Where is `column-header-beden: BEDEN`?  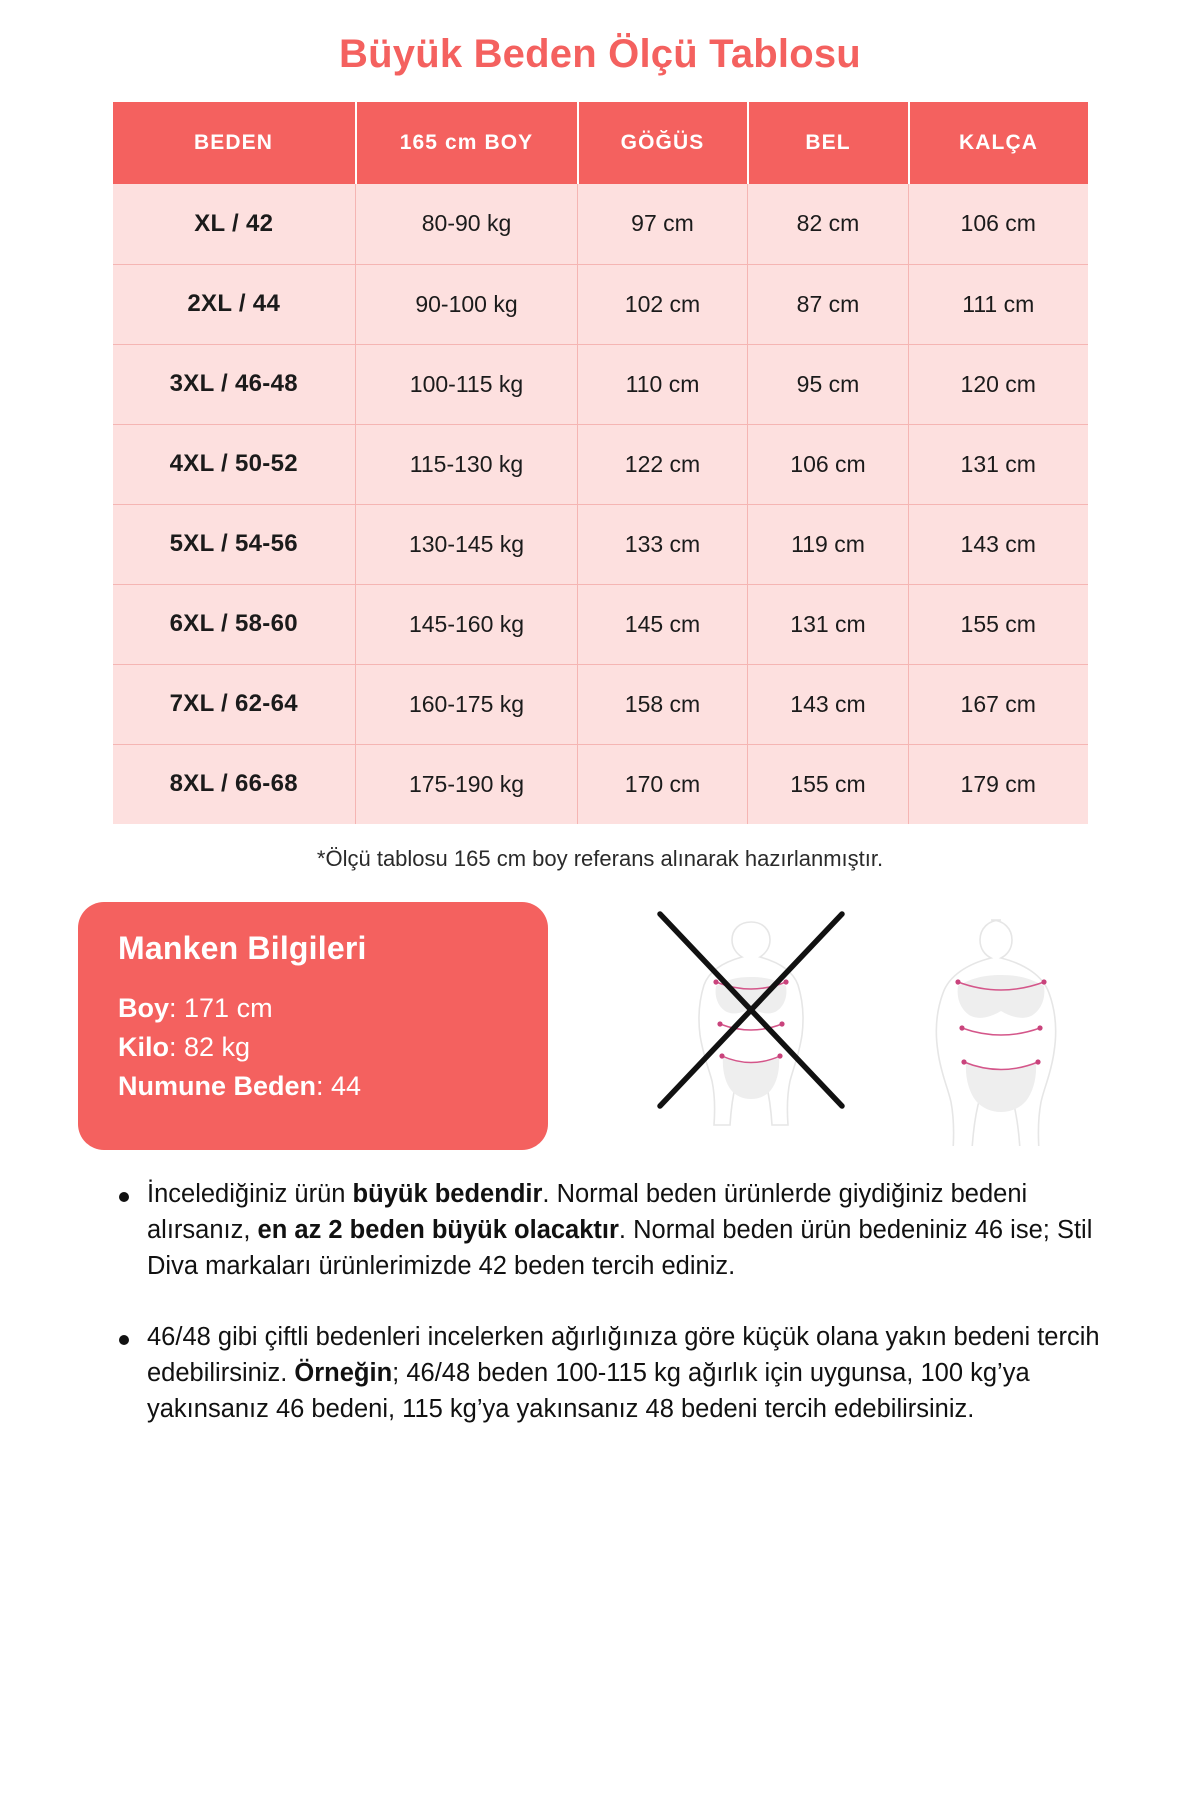 column-header-beden: BEDEN is located at coordinates (234, 143).